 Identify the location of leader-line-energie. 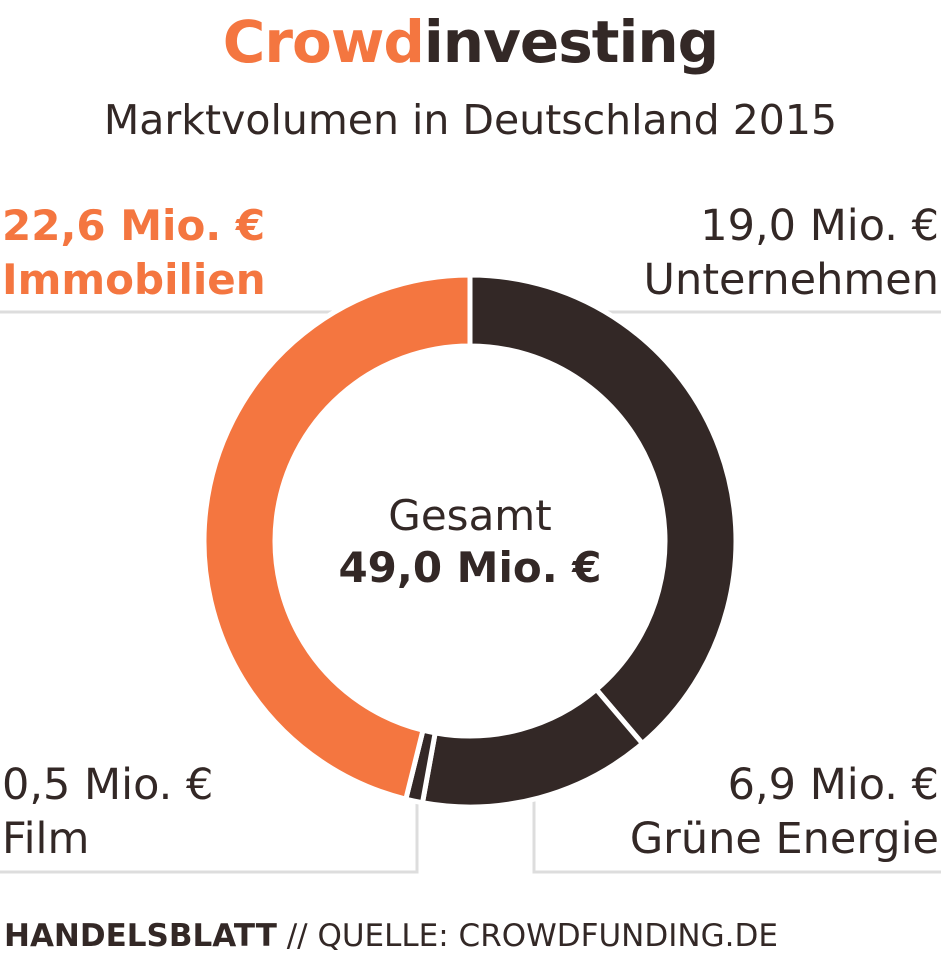
(736, 834).